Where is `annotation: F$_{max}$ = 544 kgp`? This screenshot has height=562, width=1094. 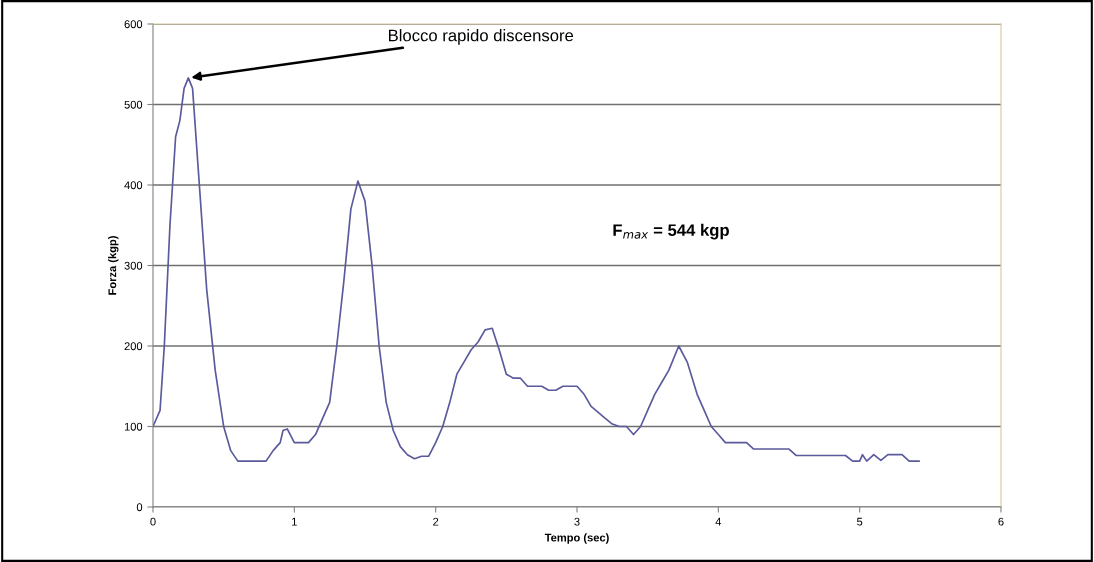
annotation: F$_{max}$ = 544 kgp is located at coordinates (671, 231).